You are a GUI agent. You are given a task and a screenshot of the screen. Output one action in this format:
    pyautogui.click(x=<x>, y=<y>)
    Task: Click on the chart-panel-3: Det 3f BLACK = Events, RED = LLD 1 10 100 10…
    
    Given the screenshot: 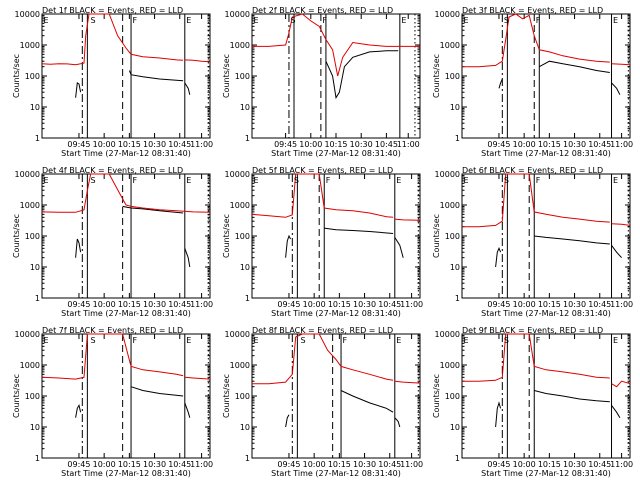 What is the action you would take?
    pyautogui.click(x=532, y=82)
    